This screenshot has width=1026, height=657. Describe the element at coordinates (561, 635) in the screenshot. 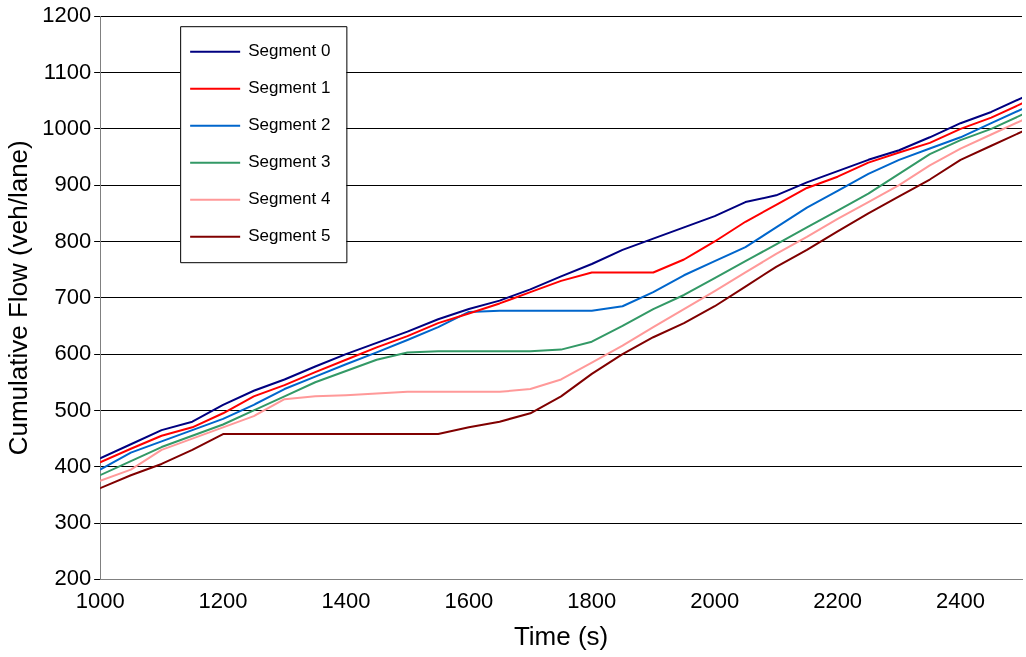

I see `x-axis-title: Time (s)` at that location.